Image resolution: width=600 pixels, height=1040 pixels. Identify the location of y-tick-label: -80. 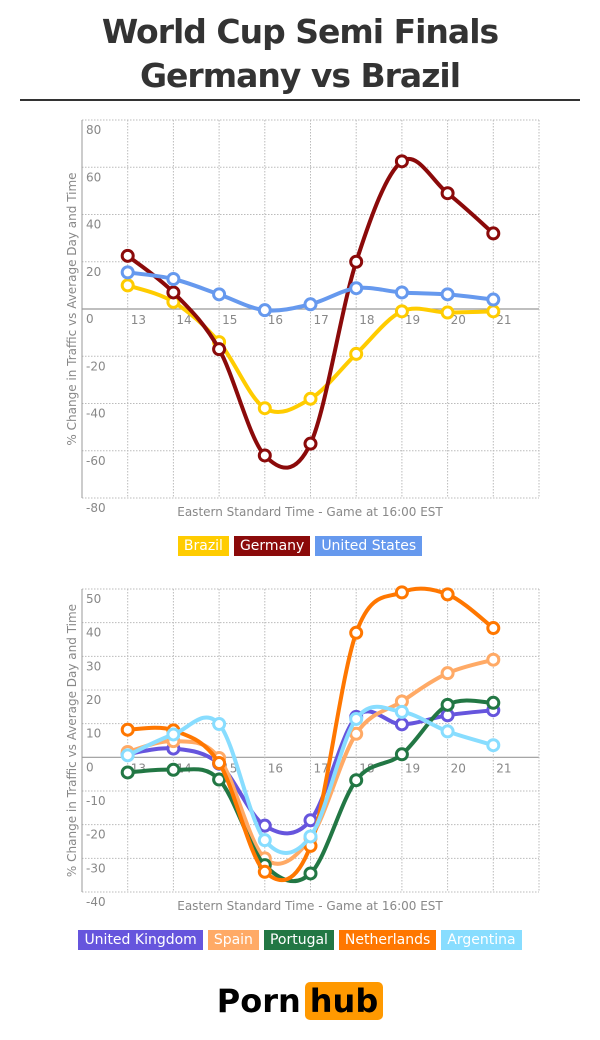
(96, 508).